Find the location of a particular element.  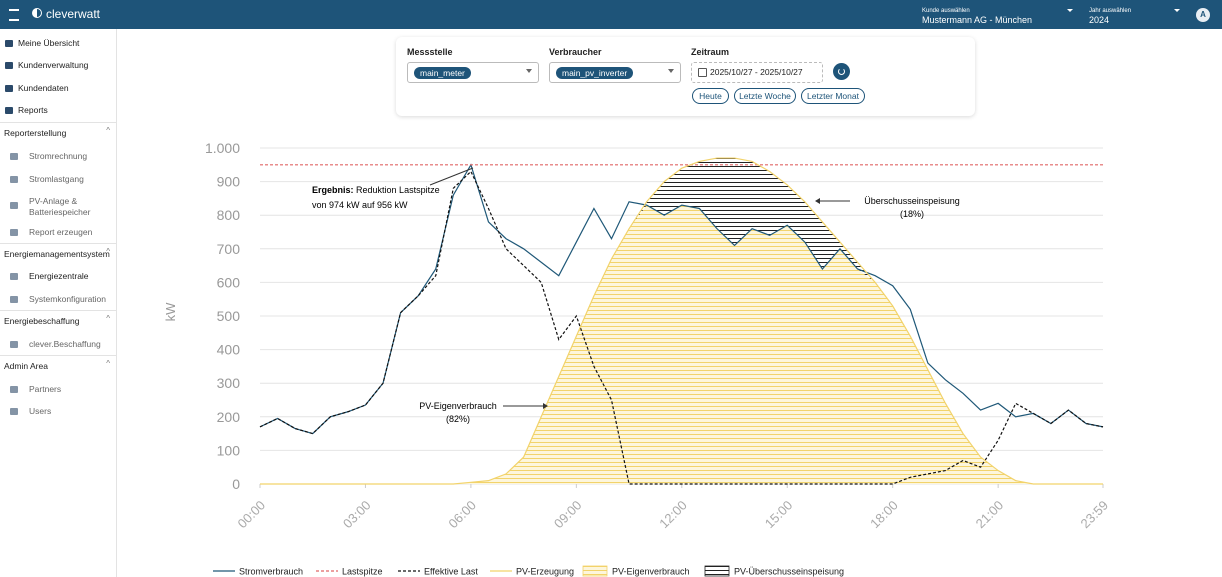

nav-item: Partners is located at coordinates (45, 389).